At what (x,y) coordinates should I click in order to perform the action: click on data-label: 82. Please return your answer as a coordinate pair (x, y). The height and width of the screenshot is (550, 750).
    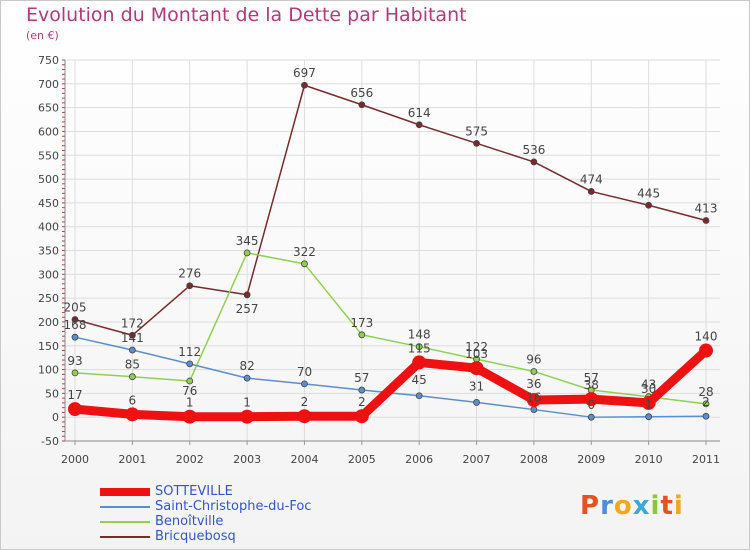
    Looking at the image, I should click on (246, 366).